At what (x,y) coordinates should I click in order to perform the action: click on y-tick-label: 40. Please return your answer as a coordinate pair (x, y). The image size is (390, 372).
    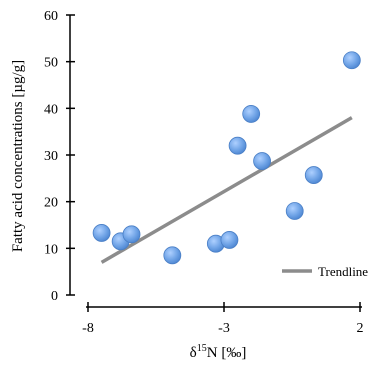
    Looking at the image, I should click on (51, 109).